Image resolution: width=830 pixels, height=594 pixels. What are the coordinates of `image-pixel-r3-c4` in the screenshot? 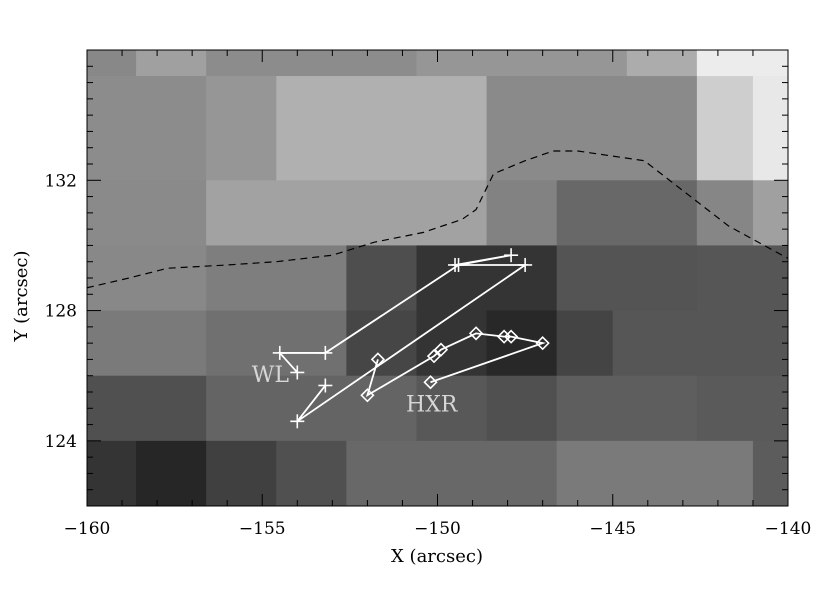 It's located at (627, 278).